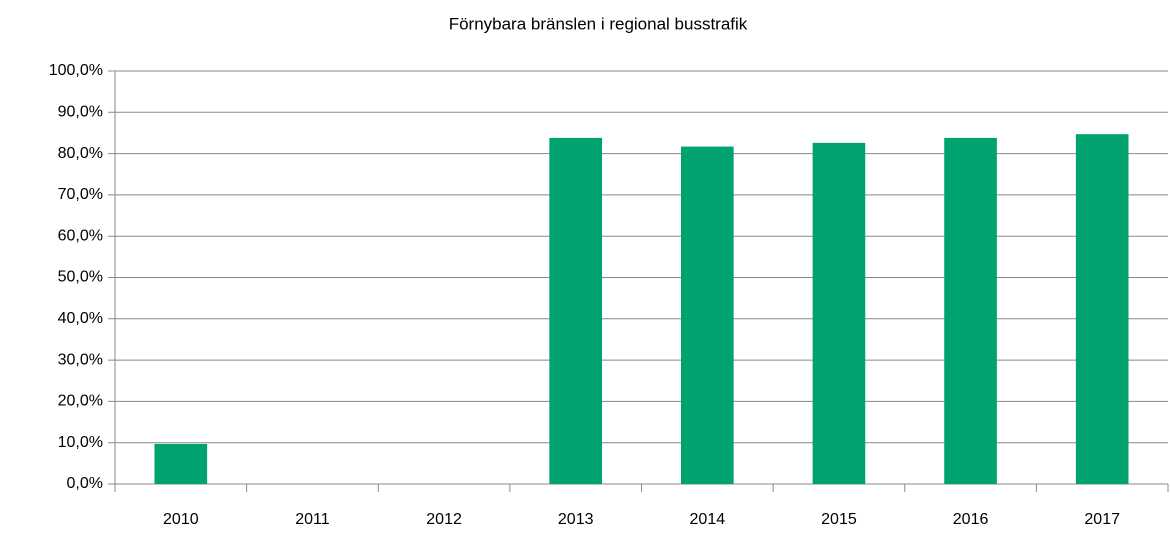 The width and height of the screenshot is (1170, 533). I want to click on x-tick-label: 2012, so click(444, 519).